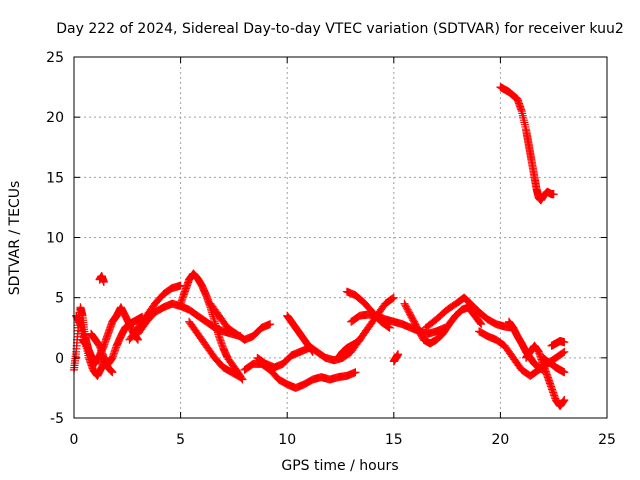 The image size is (640, 480). Describe the element at coordinates (59, 359) in the screenshot. I see `y-tick-label: 0` at that location.